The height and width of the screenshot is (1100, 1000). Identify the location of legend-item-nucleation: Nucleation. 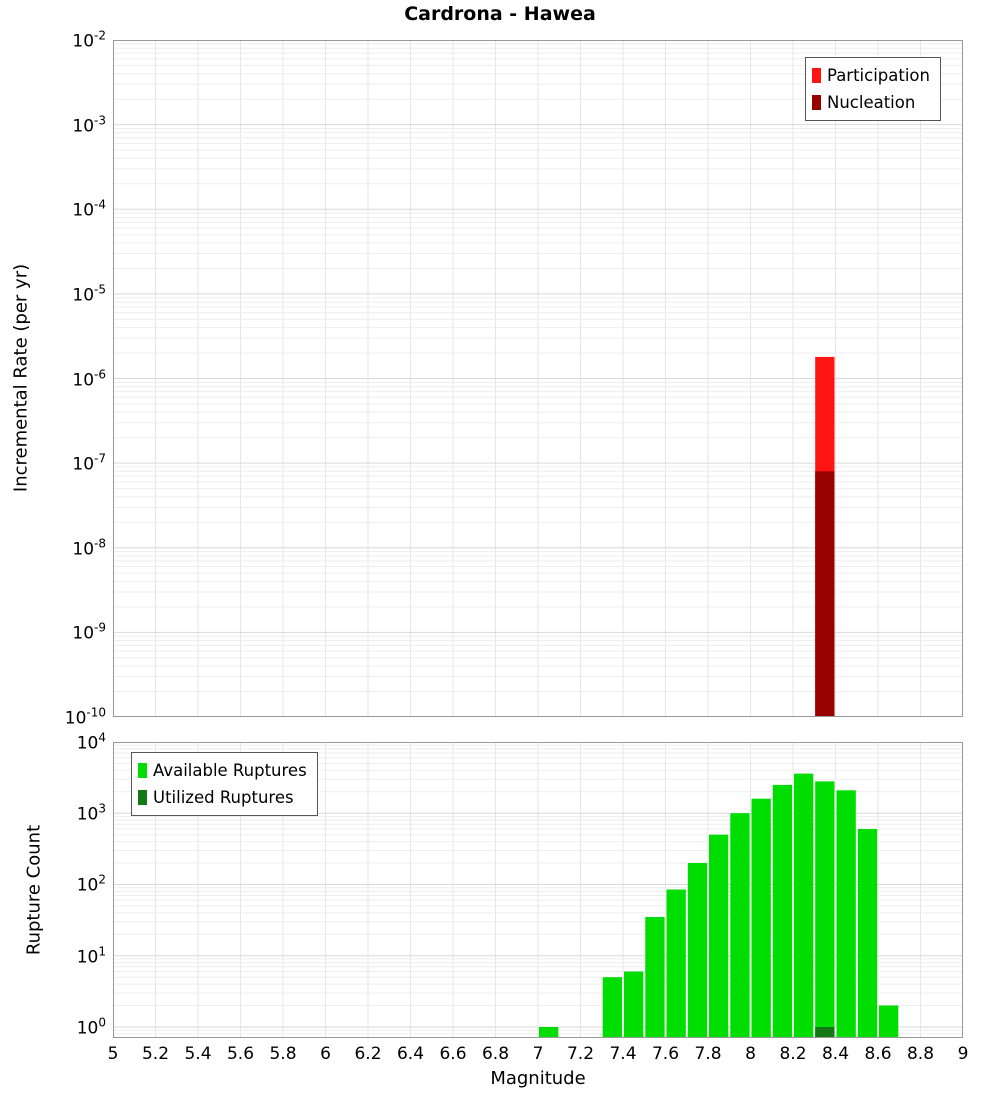
(870, 102).